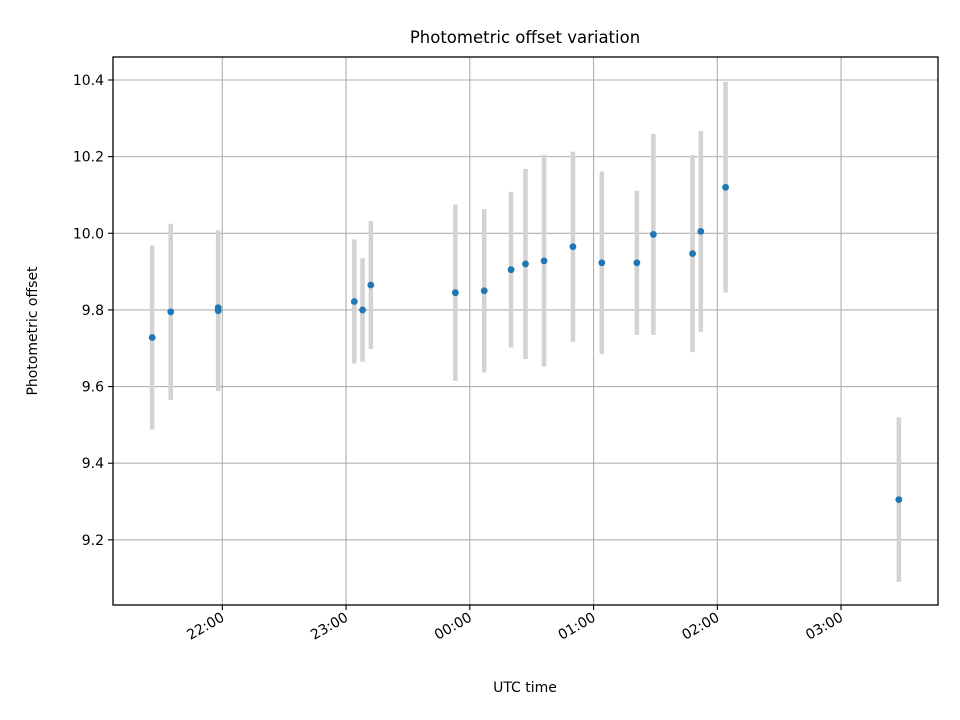  I want to click on y-tick-label: 9.2, so click(93, 541).